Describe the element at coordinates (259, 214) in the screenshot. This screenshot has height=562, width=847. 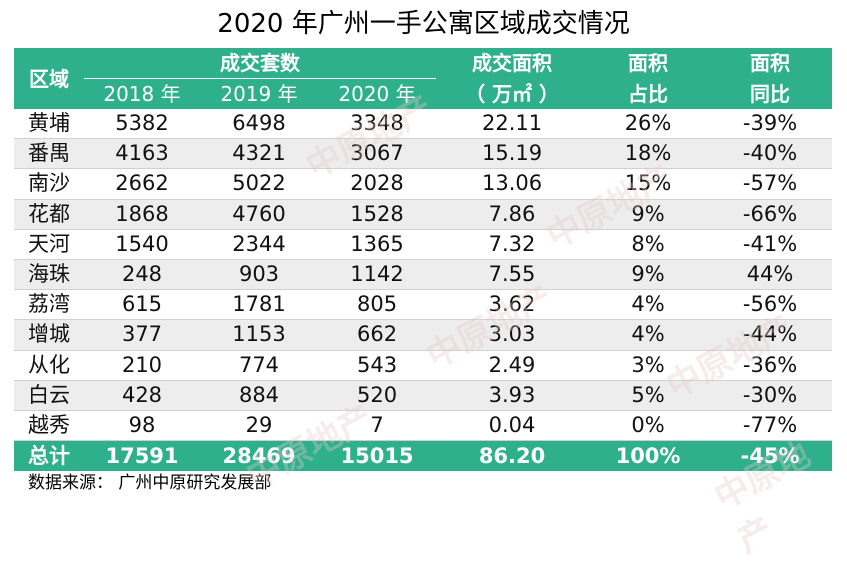
I see `cell-y2019: 4760` at that location.